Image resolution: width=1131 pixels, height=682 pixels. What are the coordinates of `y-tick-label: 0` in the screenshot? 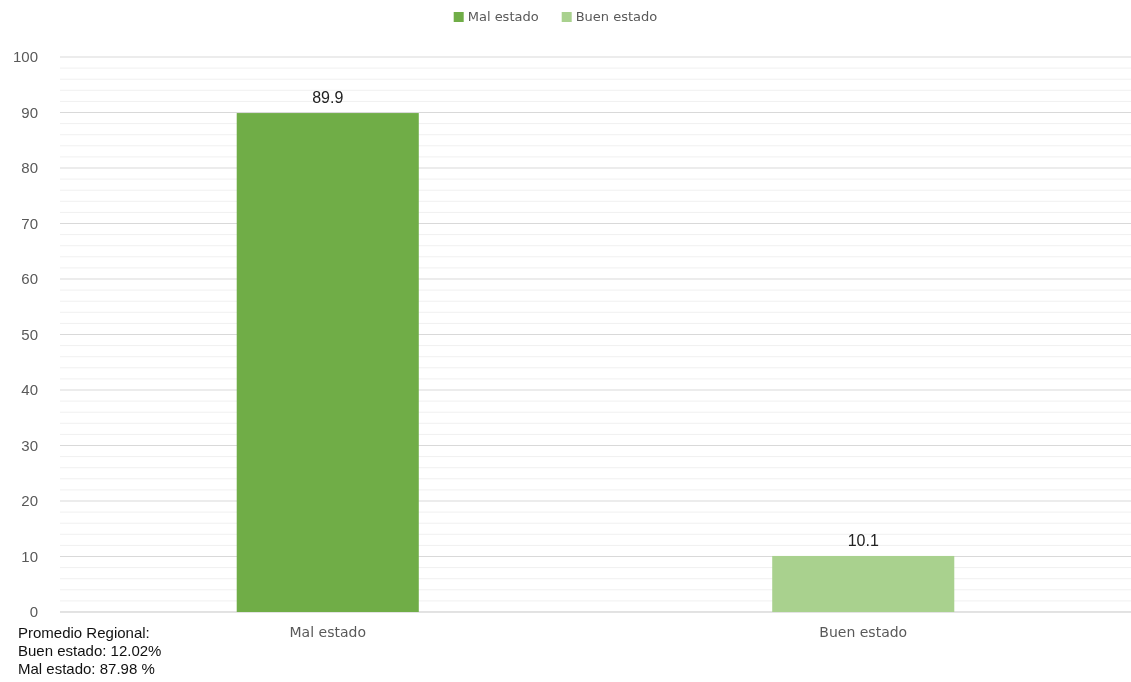 It's located at (33, 612).